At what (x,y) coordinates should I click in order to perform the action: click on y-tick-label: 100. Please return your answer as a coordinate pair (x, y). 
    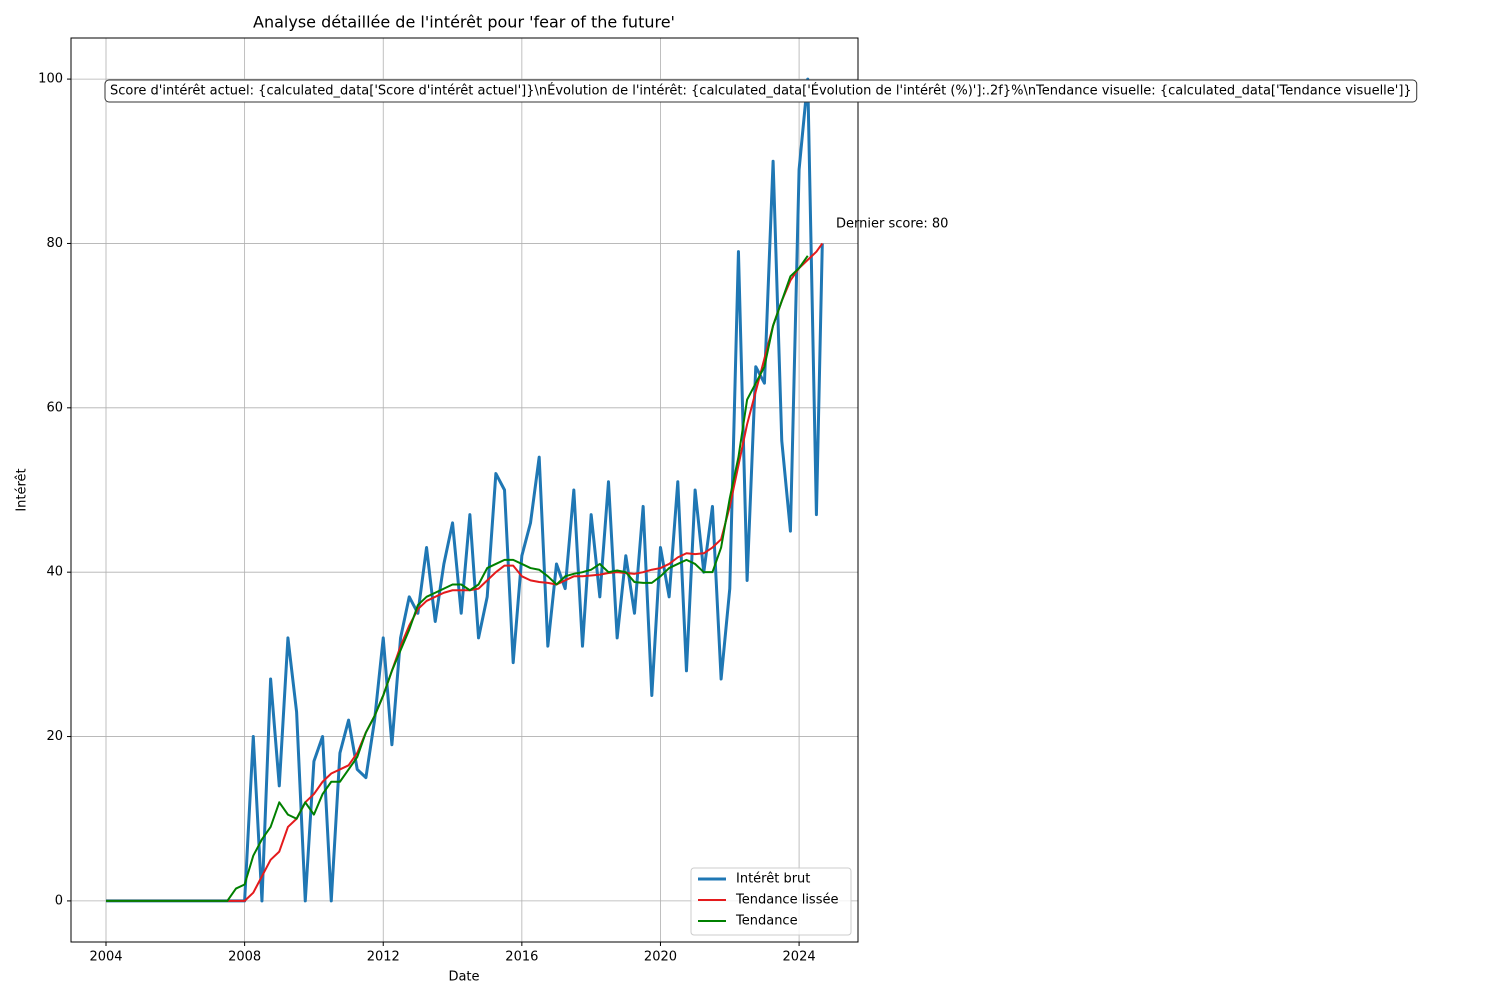
    Looking at the image, I should click on (50, 79).